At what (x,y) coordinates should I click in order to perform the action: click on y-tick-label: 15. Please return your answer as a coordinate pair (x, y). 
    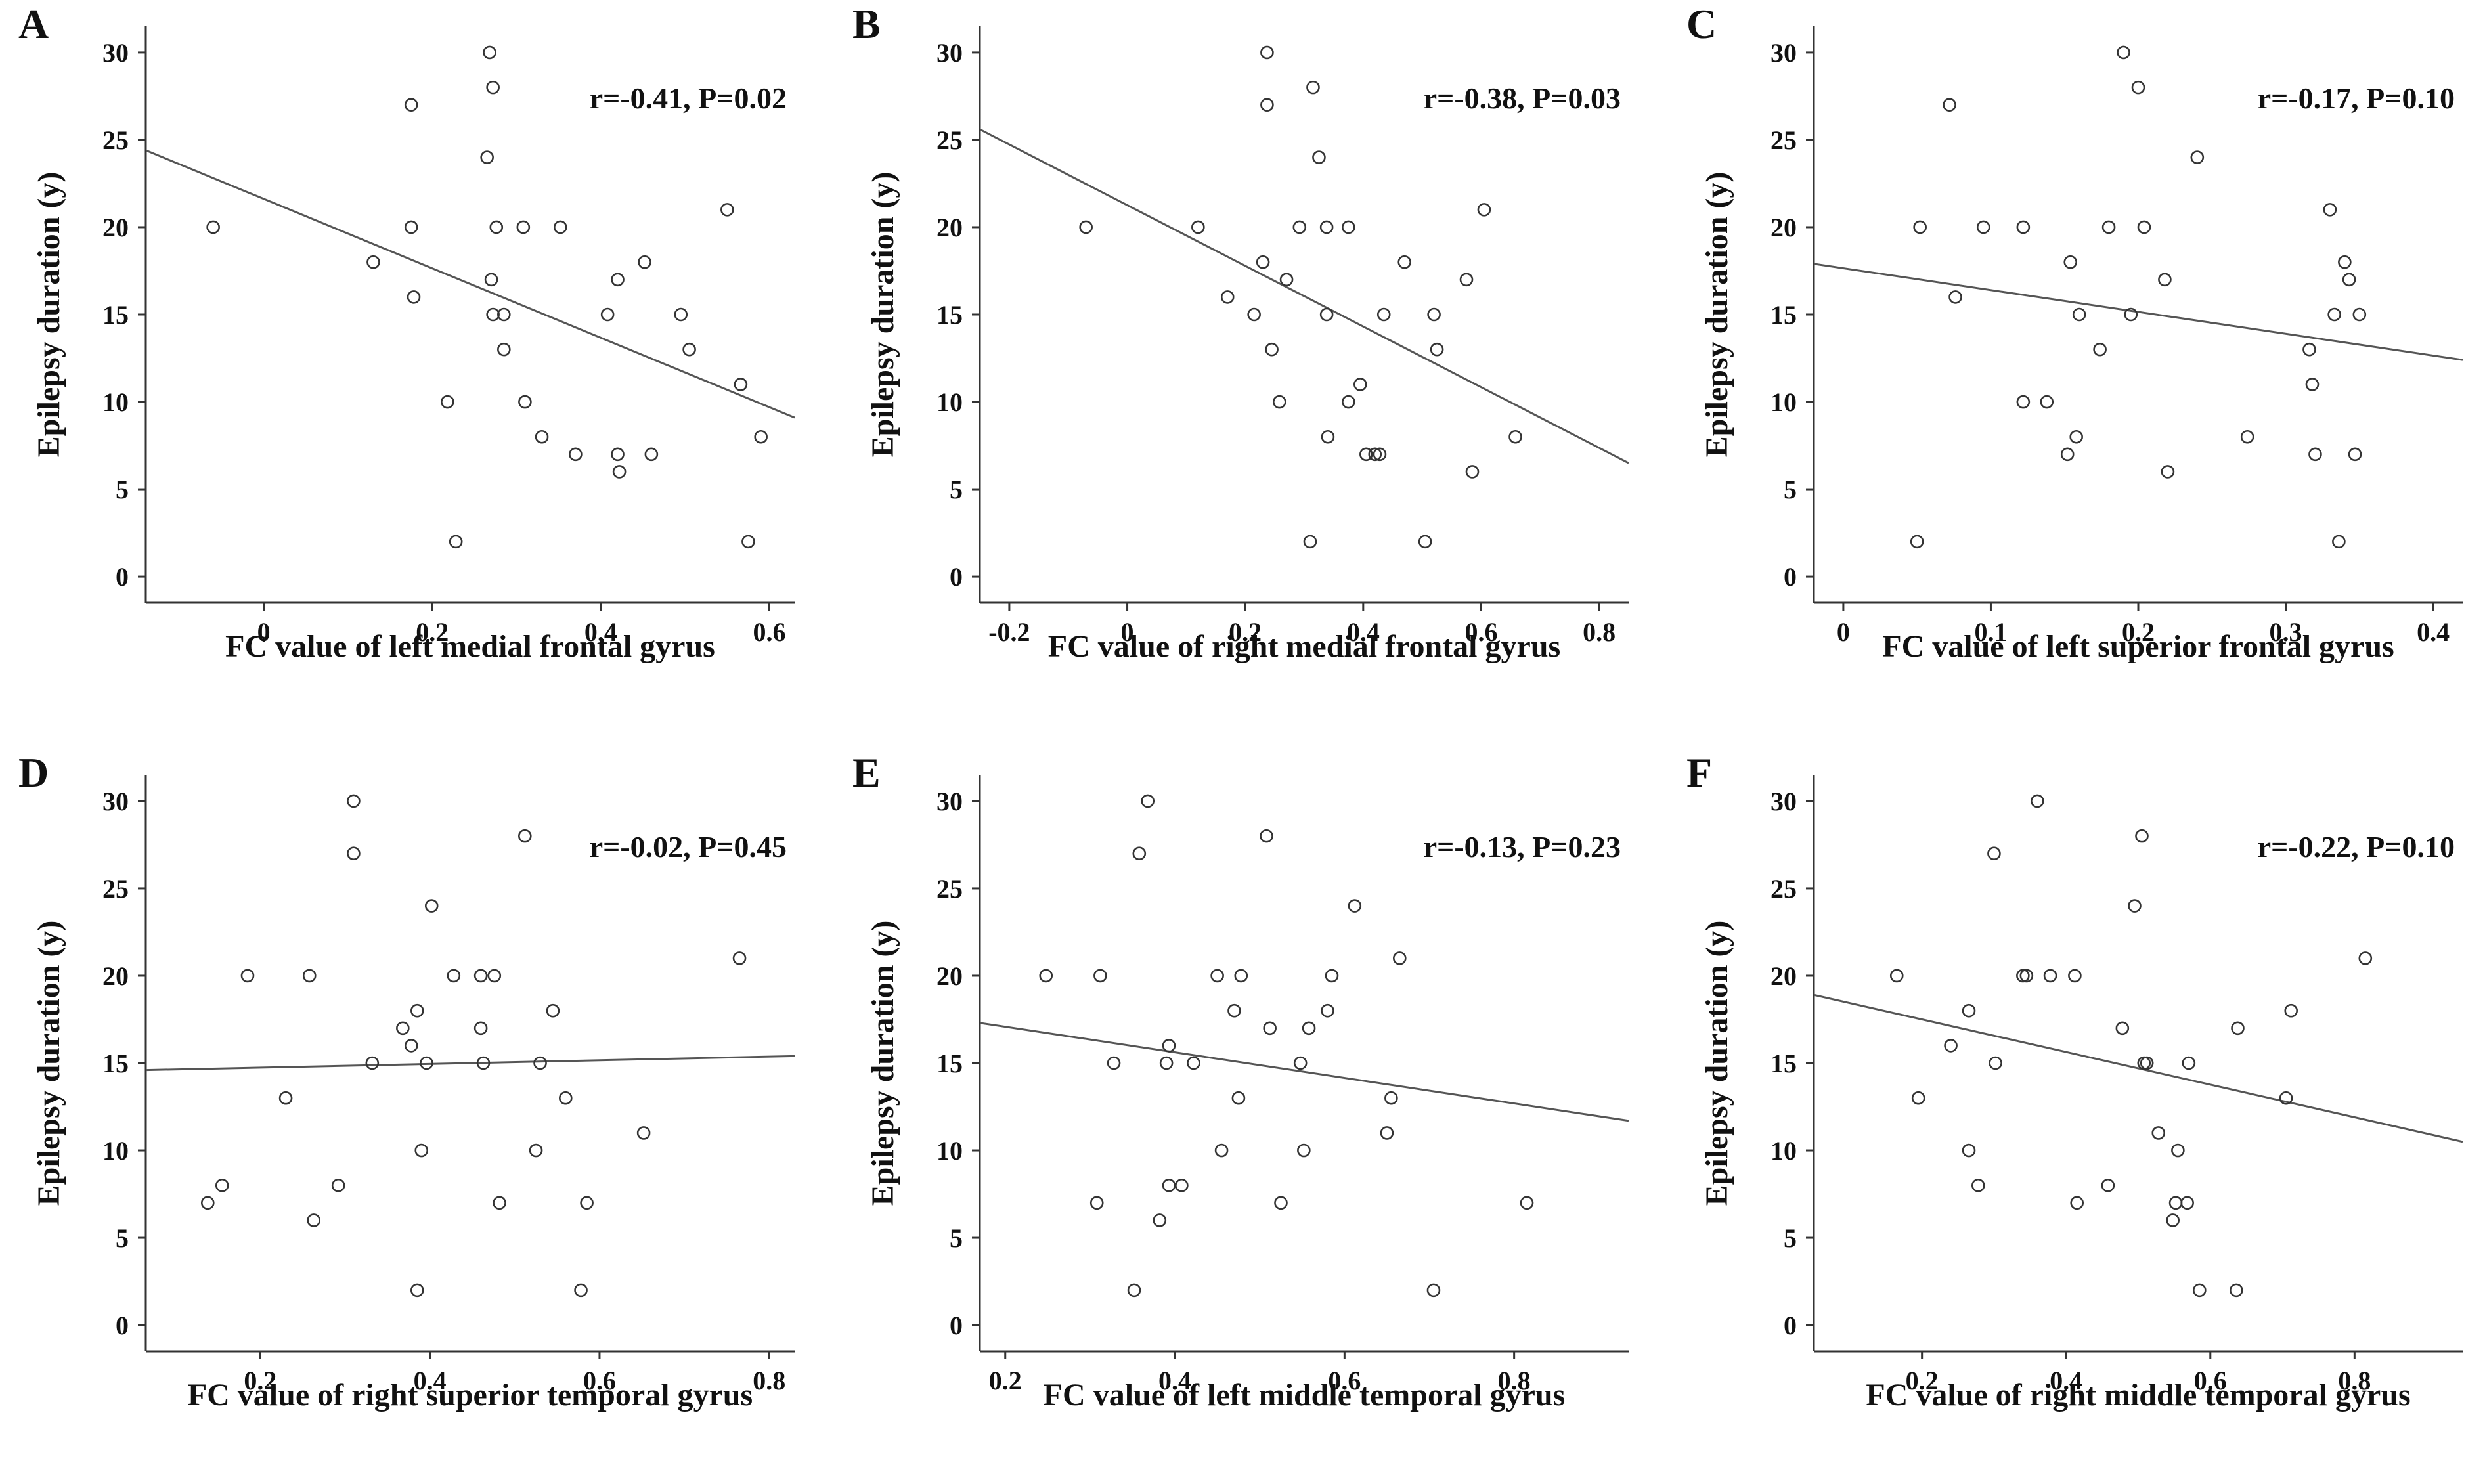
    Looking at the image, I should click on (949, 315).